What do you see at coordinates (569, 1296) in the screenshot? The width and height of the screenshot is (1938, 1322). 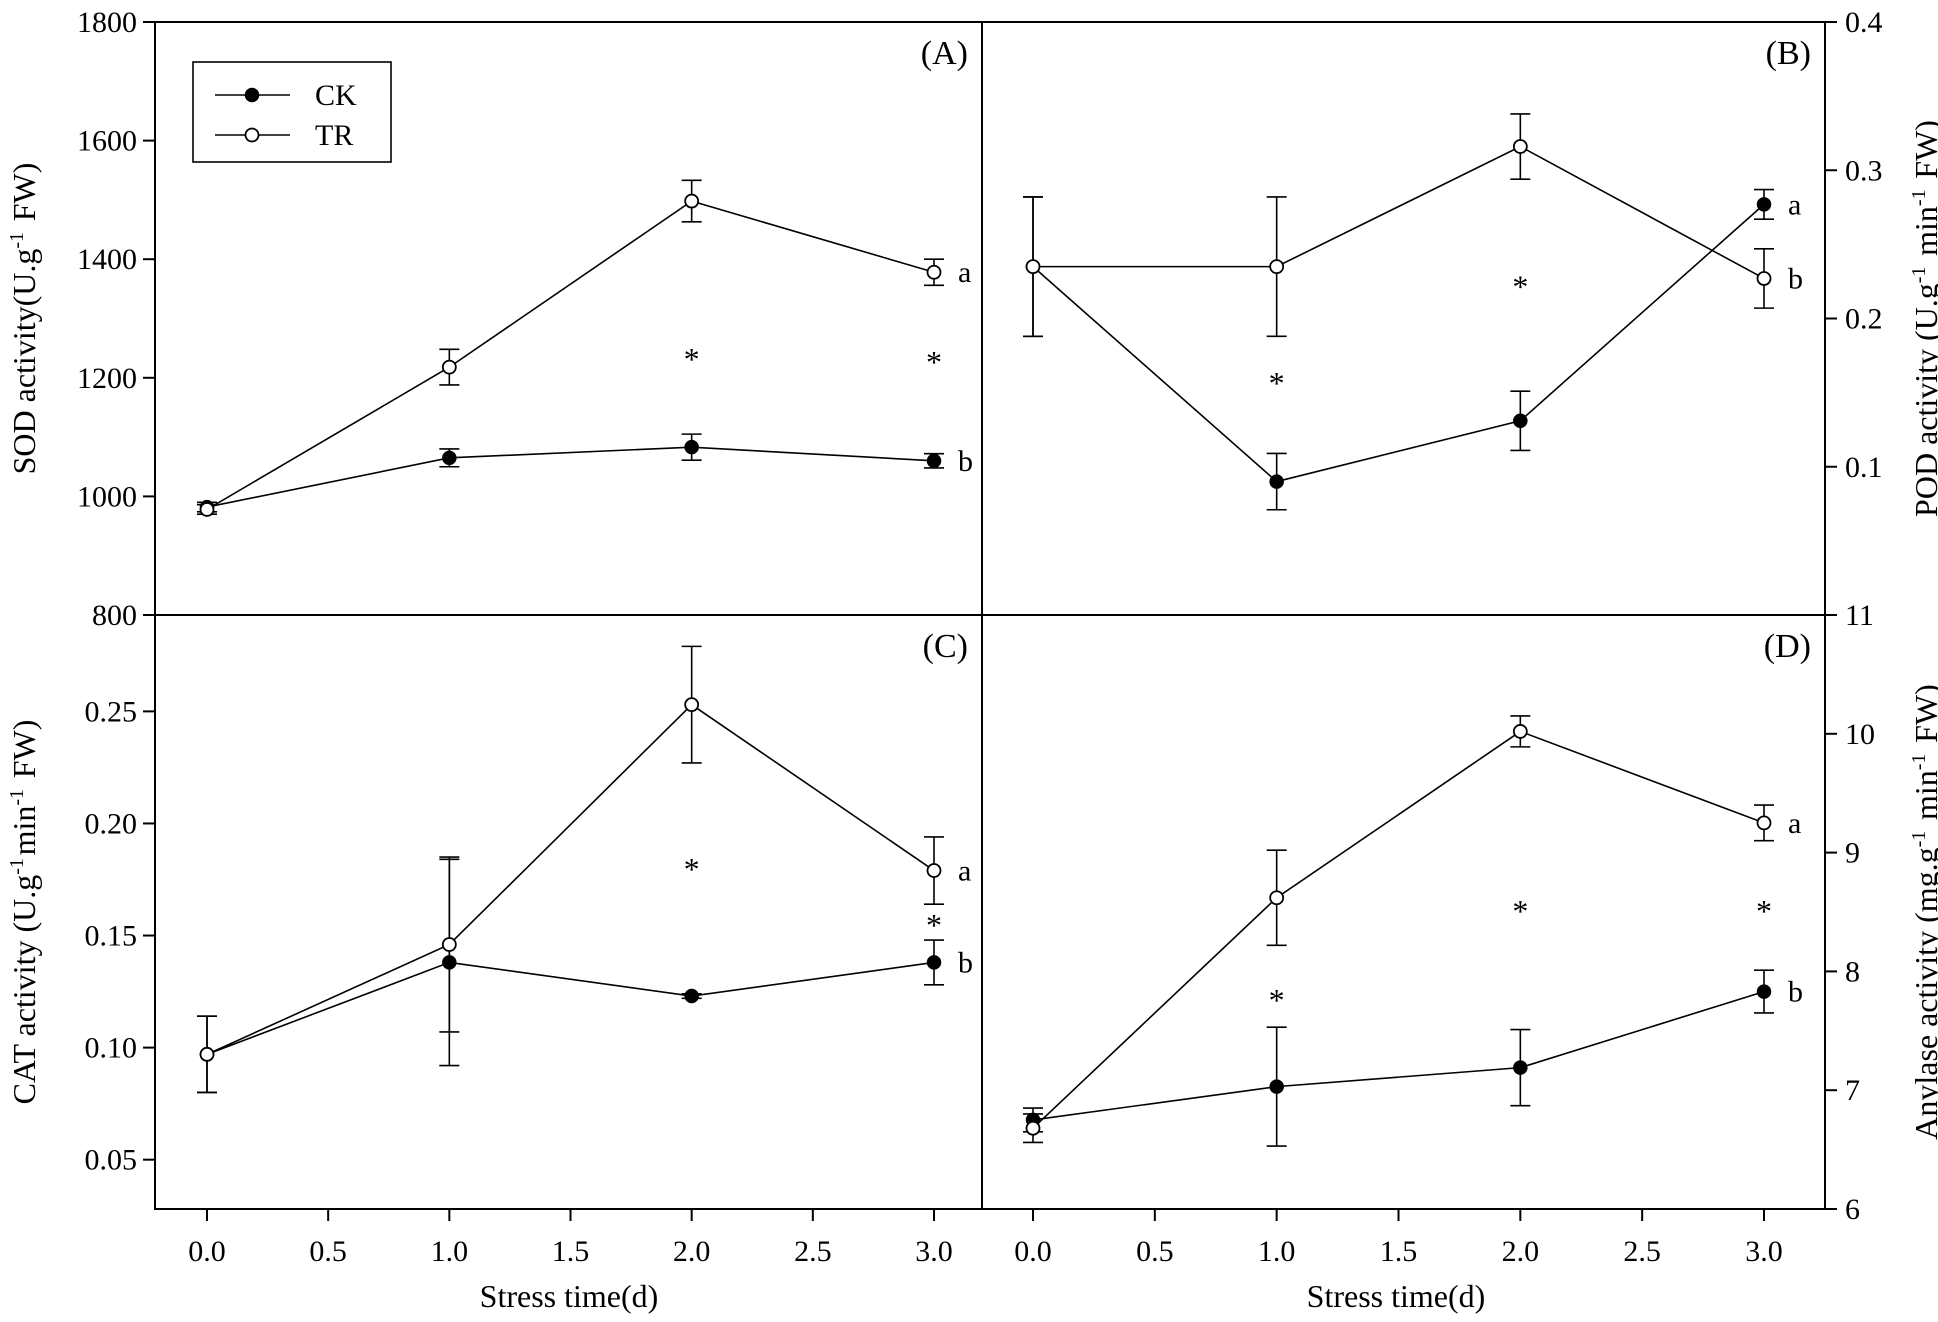 I see `x-axis-title-left: Stress time(d)` at bounding box center [569, 1296].